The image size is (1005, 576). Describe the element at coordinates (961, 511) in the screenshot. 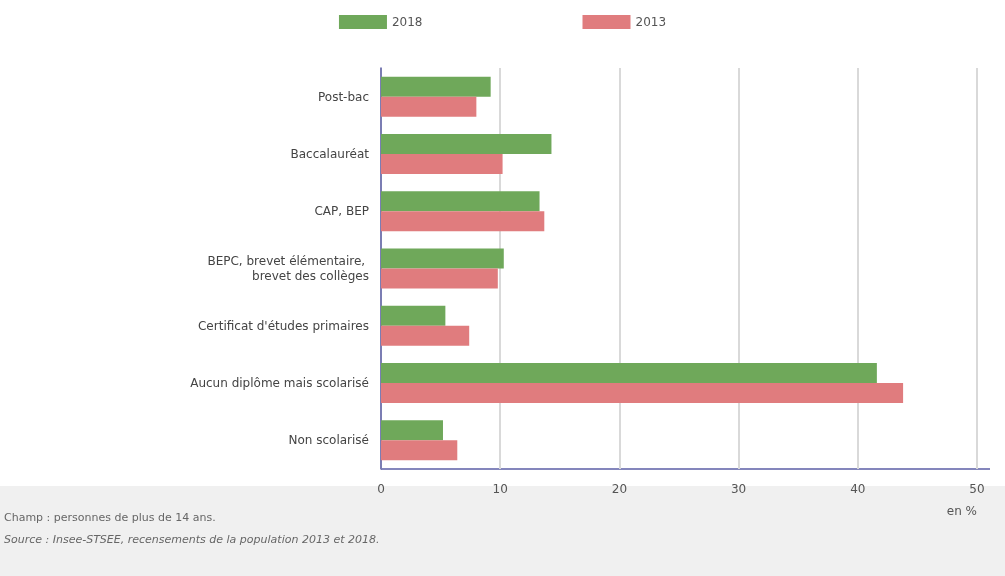

I see `x-axis-title: en %` at that location.